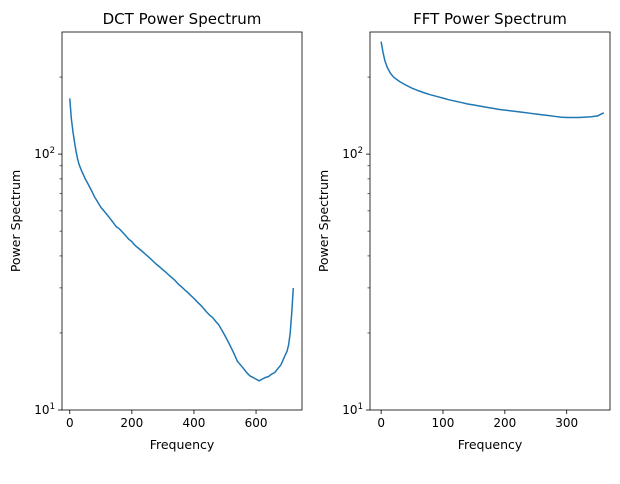  I want to click on dct-xtick-label: 600, so click(256, 423).